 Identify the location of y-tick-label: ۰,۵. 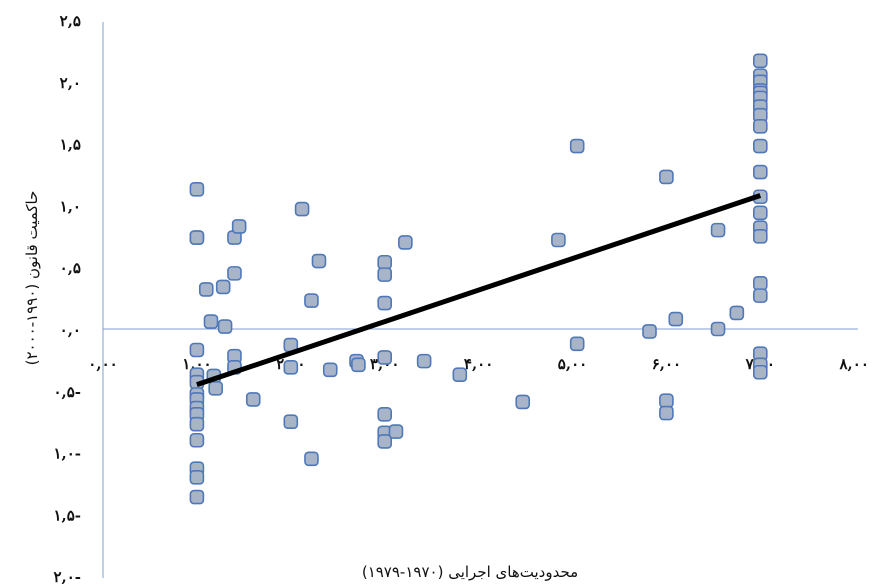
(70, 268).